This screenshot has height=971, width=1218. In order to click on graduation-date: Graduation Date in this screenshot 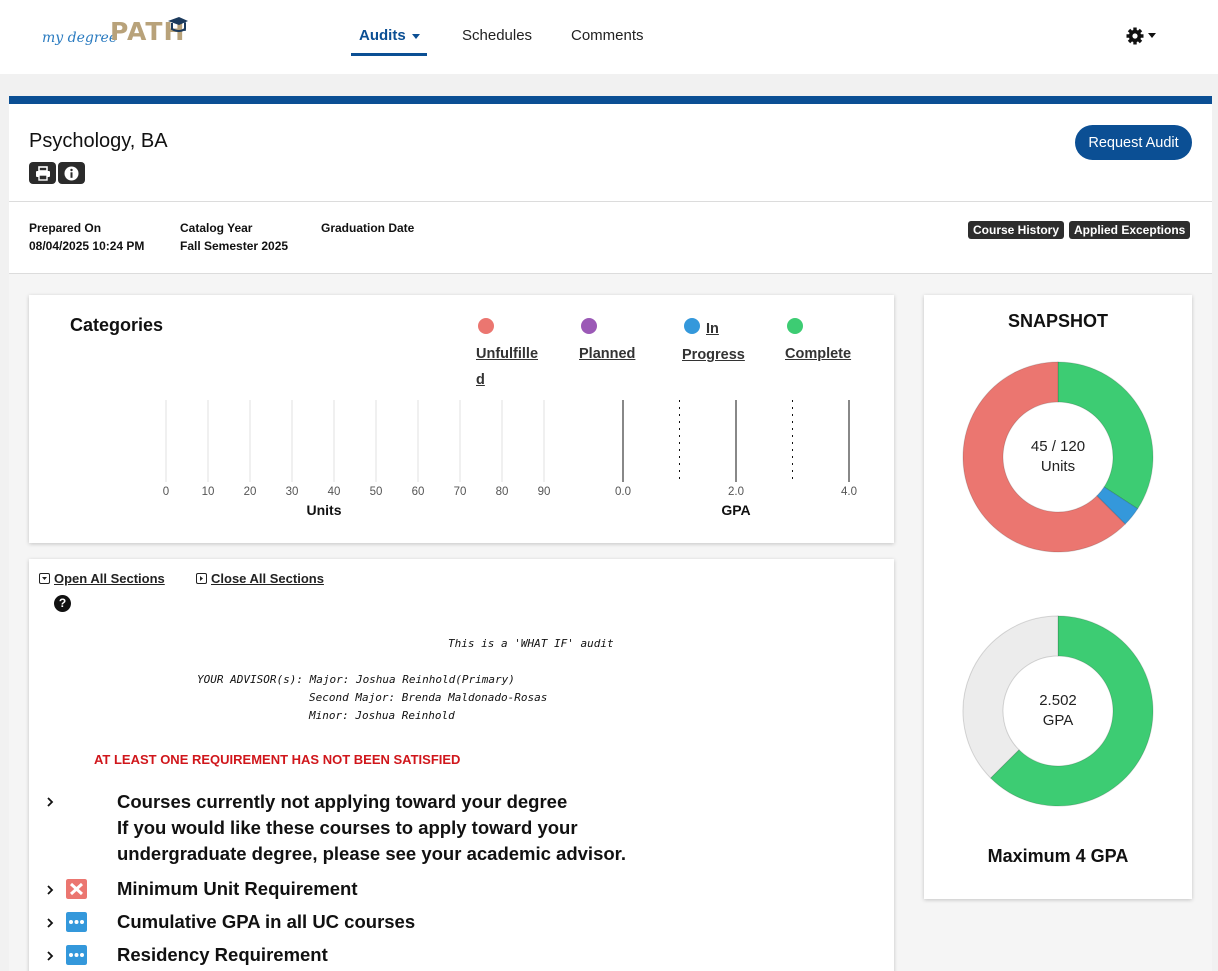, I will do `click(367, 228)`.